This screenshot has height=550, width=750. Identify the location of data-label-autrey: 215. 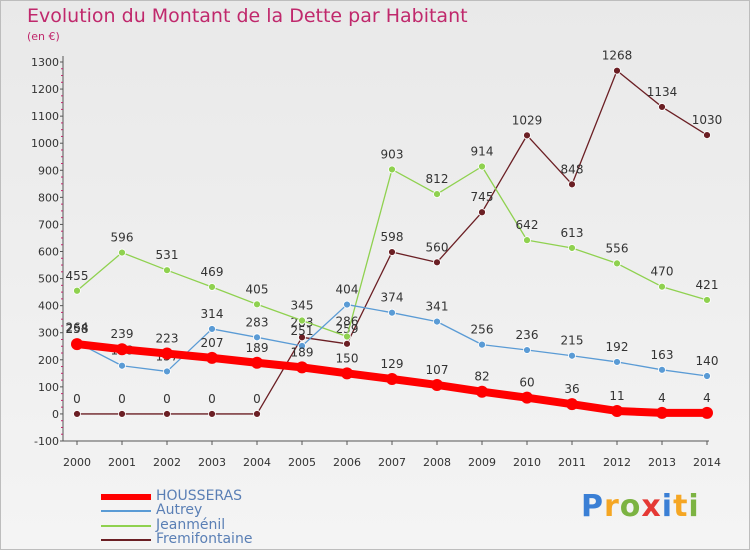
(572, 341).